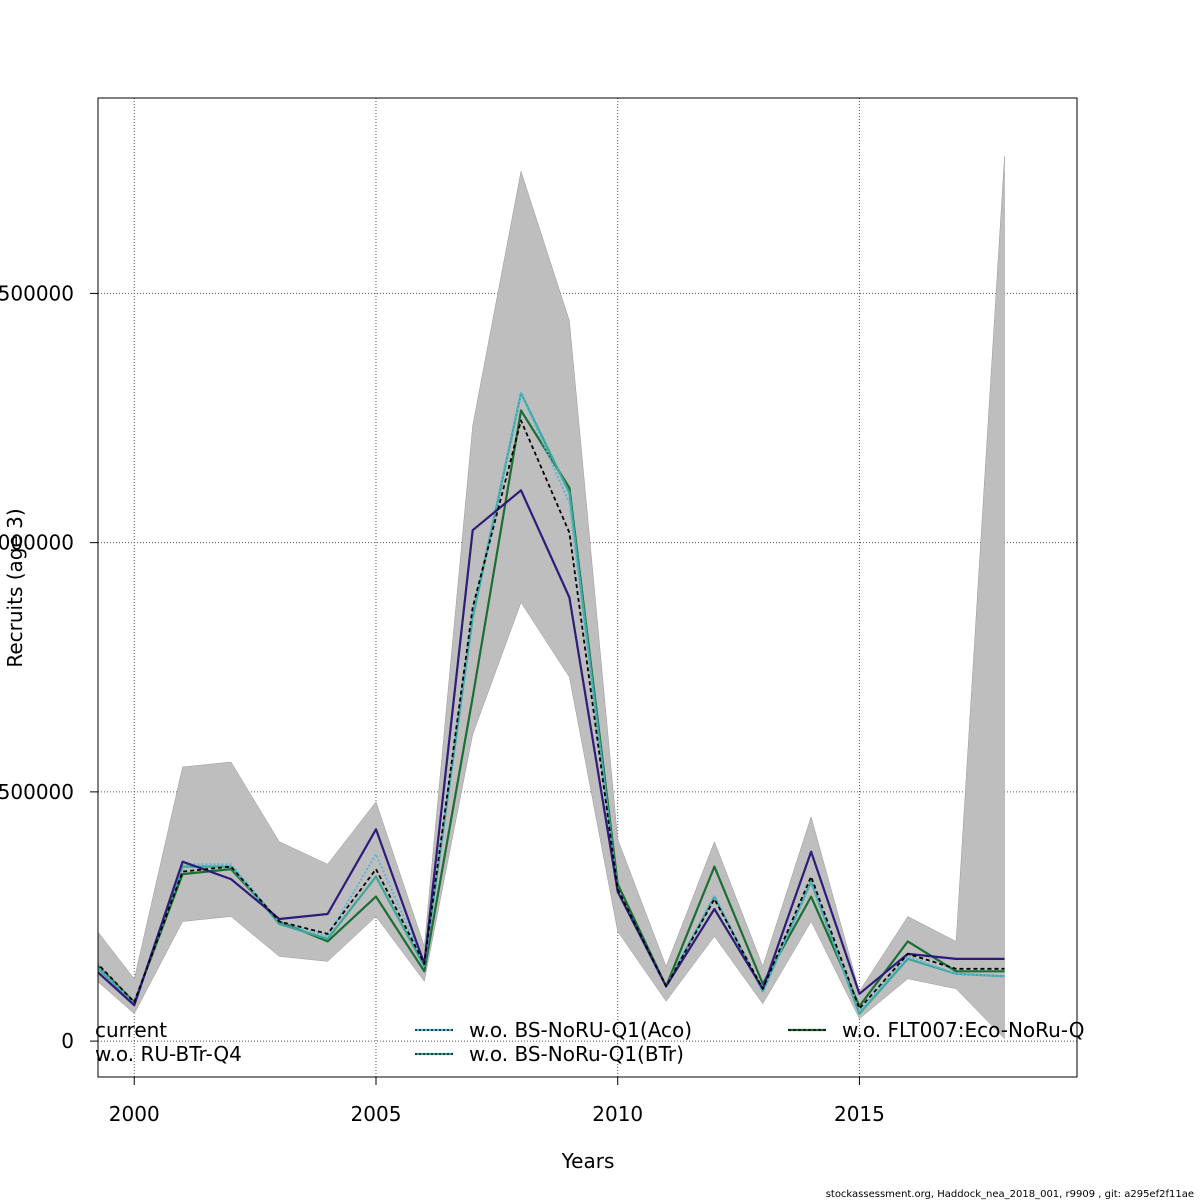 Image resolution: width=1200 pixels, height=1200 pixels. What do you see at coordinates (588, 1161) in the screenshot?
I see `x-axis-title: Years` at bounding box center [588, 1161].